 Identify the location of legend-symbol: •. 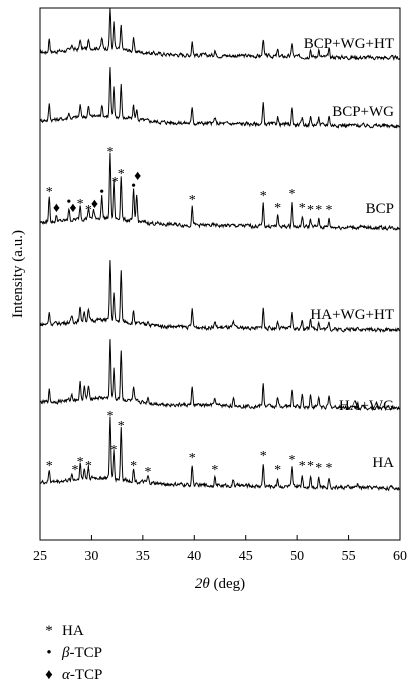
(49, 653).